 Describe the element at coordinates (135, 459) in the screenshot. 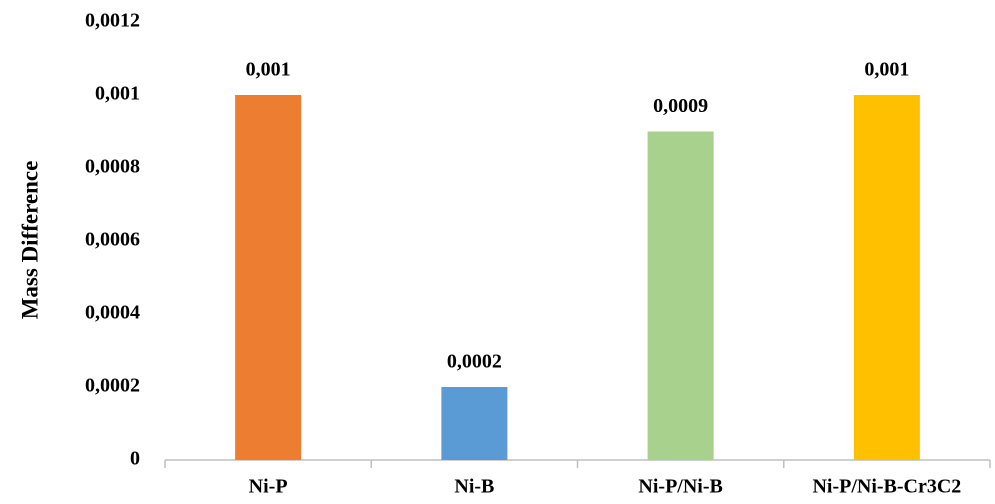

I see `y-tick-label: 0` at that location.